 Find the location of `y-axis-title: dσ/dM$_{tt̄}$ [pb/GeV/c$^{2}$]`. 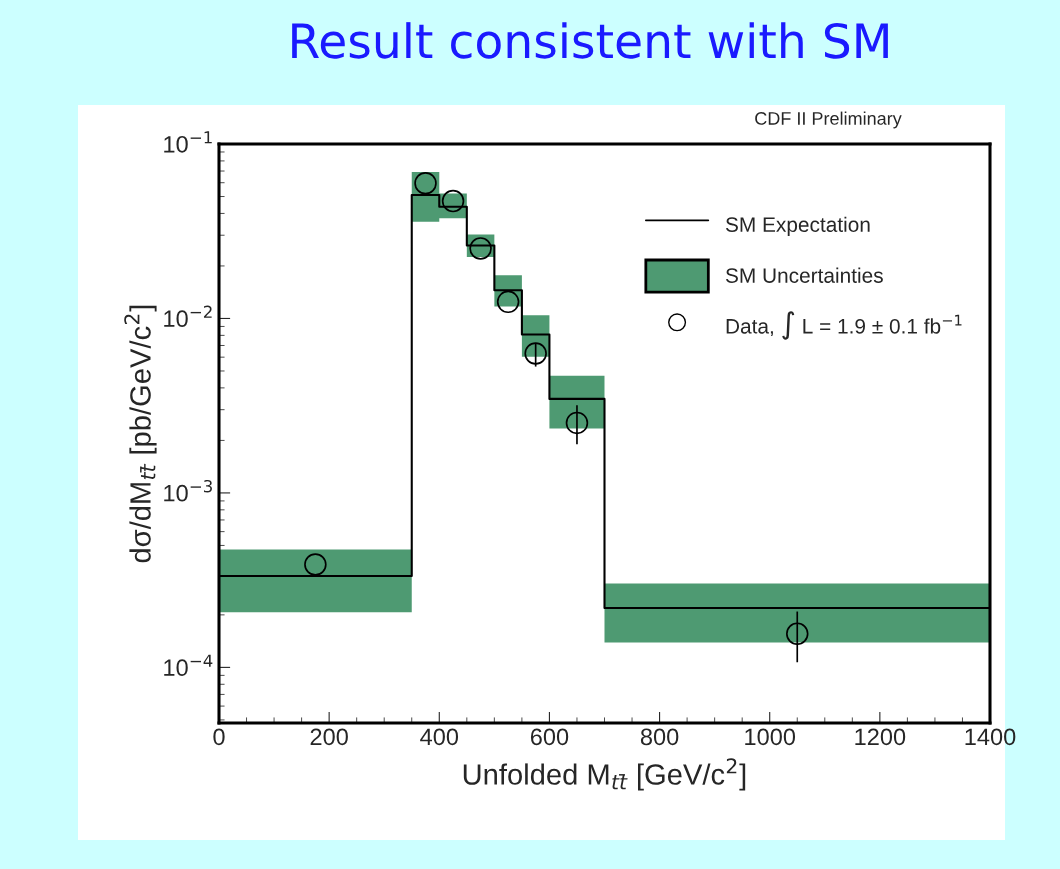

y-axis-title: dσ/dM$_{tt̄}$ [pb/GeV/c$^{2}$] is located at coordinates (140, 434).